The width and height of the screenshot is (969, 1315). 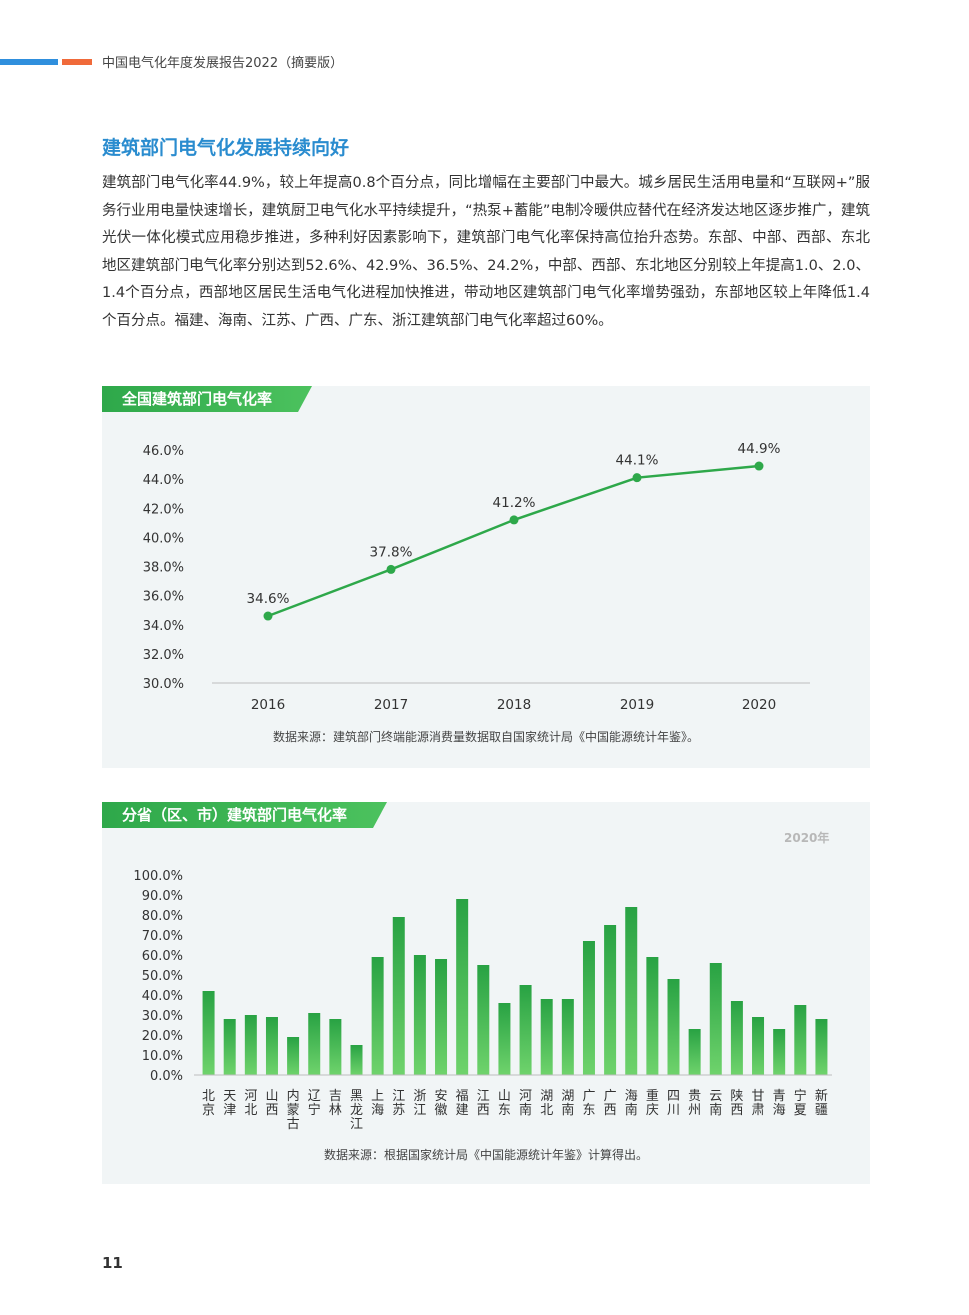 I want to click on x-tick-label: 2020, so click(x=759, y=705).